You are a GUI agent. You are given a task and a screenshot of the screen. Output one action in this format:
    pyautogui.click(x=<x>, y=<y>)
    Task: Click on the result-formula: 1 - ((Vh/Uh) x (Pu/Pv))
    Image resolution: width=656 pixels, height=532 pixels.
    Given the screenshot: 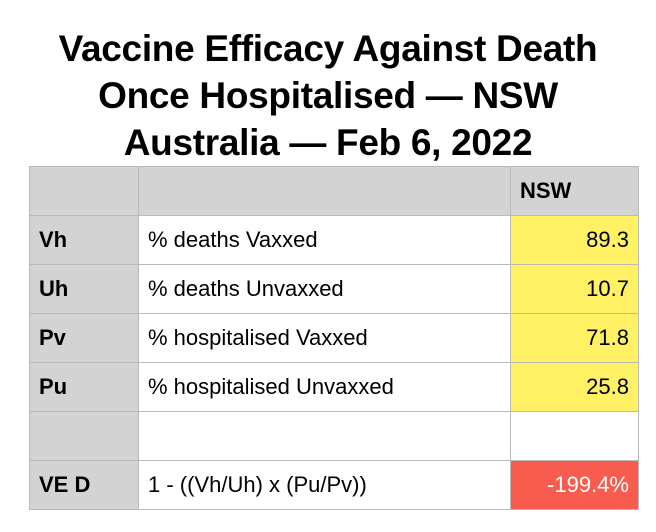 What is the action you would take?
    pyautogui.click(x=324, y=485)
    